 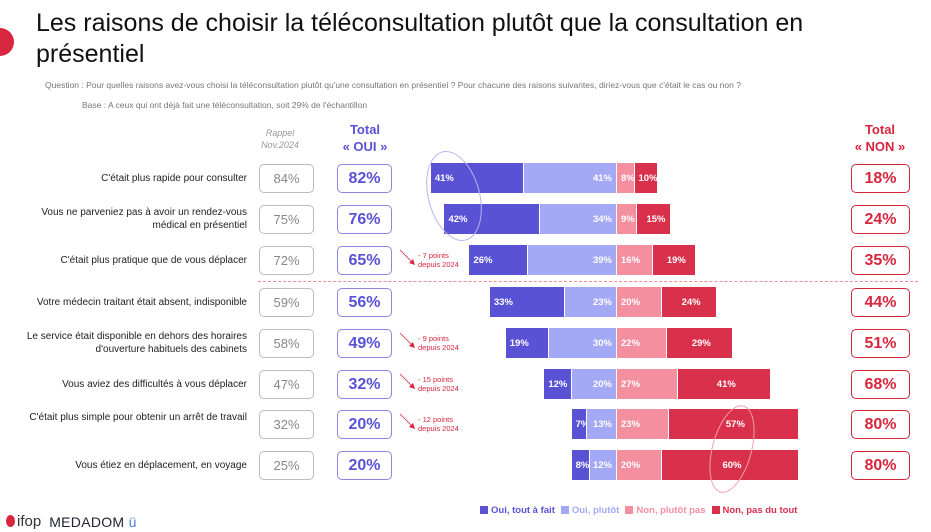 I want to click on rappel-value: 59%, so click(x=286, y=302).